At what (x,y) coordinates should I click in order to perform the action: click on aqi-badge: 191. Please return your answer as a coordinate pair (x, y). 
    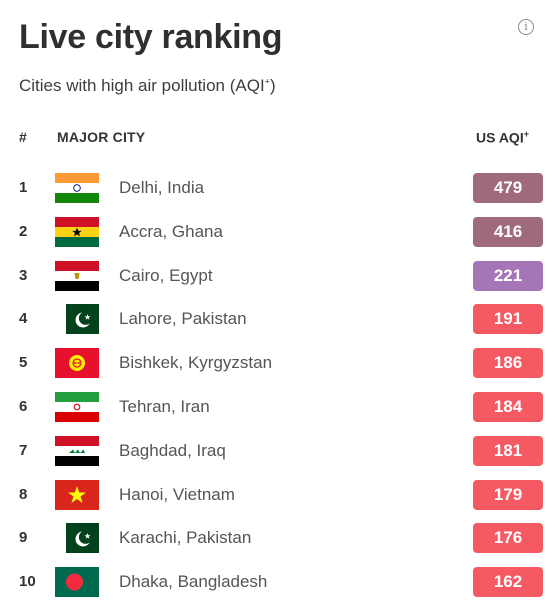
    Looking at the image, I should click on (508, 319).